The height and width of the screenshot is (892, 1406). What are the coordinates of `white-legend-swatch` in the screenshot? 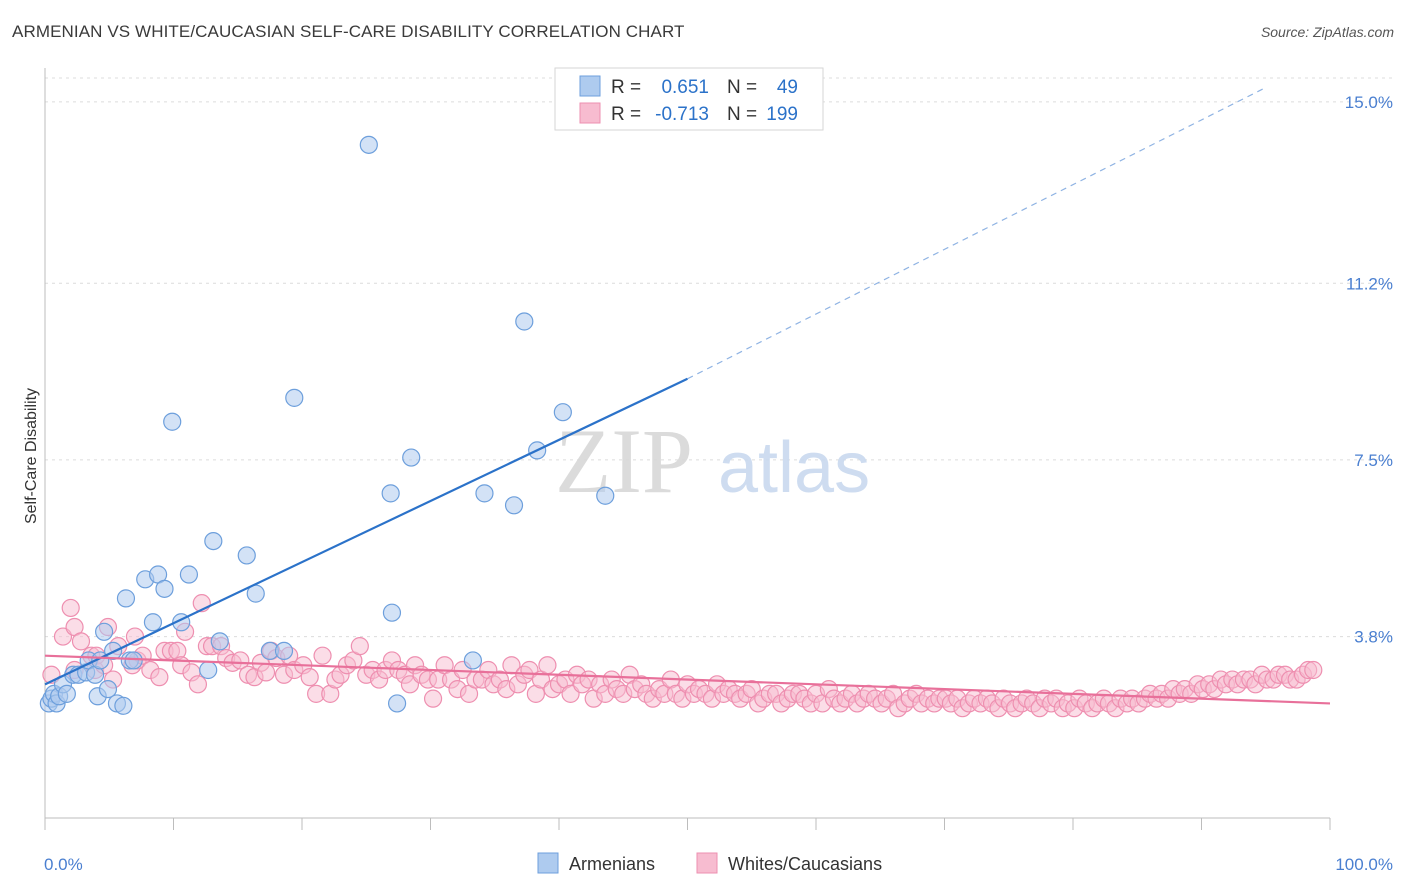 It's located at (590, 113).